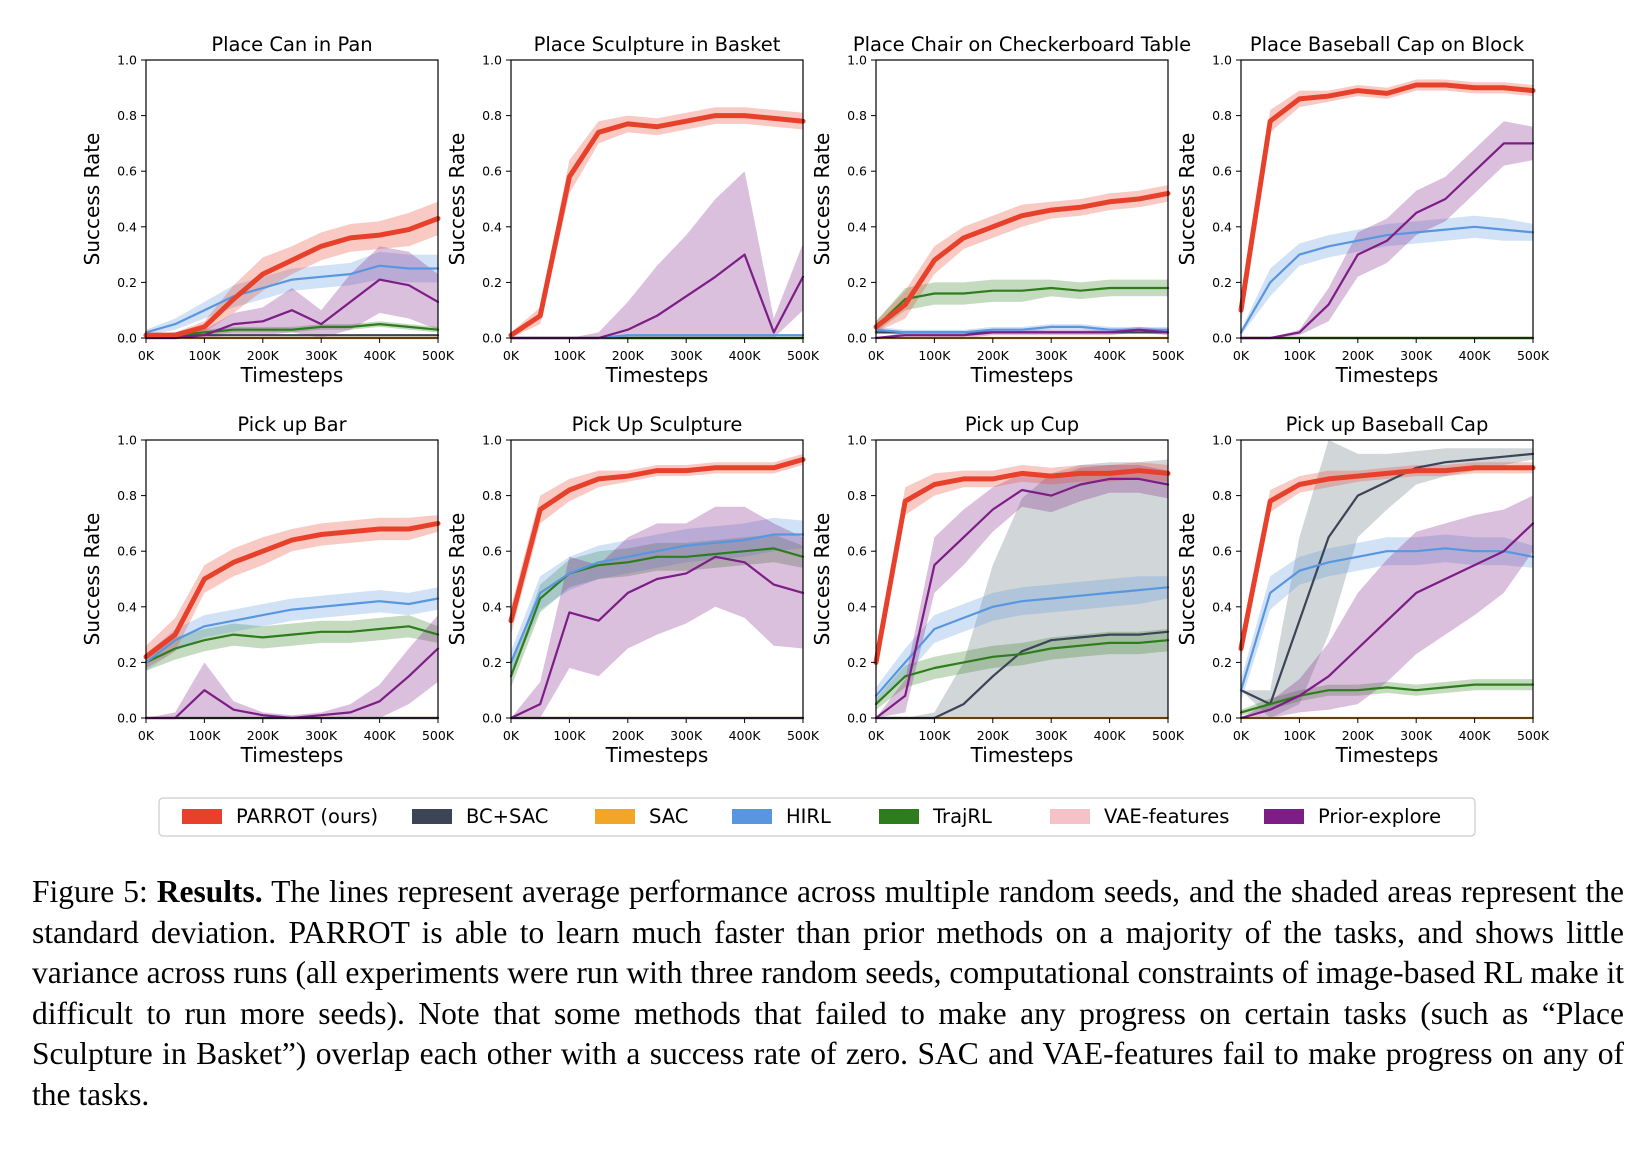 This screenshot has width=1628, height=1164. Describe the element at coordinates (432, 816) in the screenshot. I see `legend-swatch-bc-sac` at that location.